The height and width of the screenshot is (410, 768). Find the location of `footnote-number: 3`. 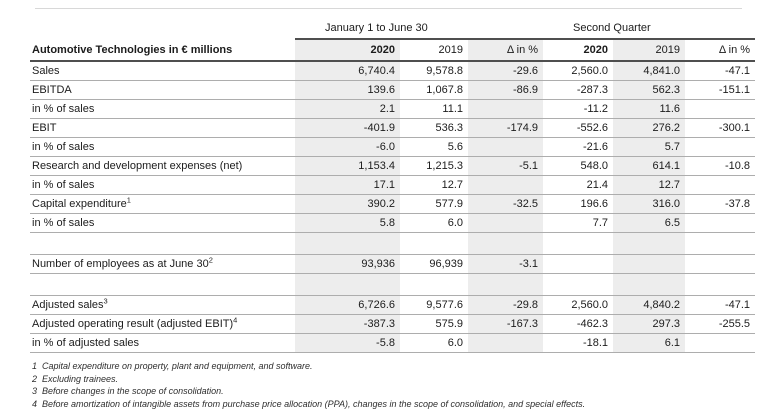

footnote-number: 3 is located at coordinates (37, 391).